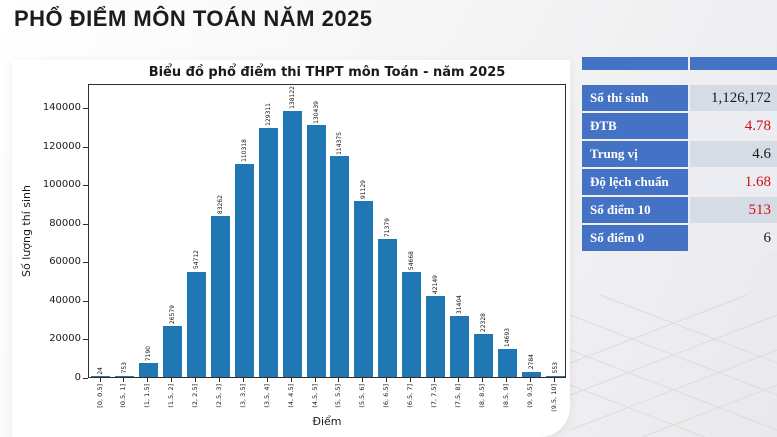 The width and height of the screenshot is (777, 437). I want to click on x-tick-label: (8, 8.5], so click(481, 396).